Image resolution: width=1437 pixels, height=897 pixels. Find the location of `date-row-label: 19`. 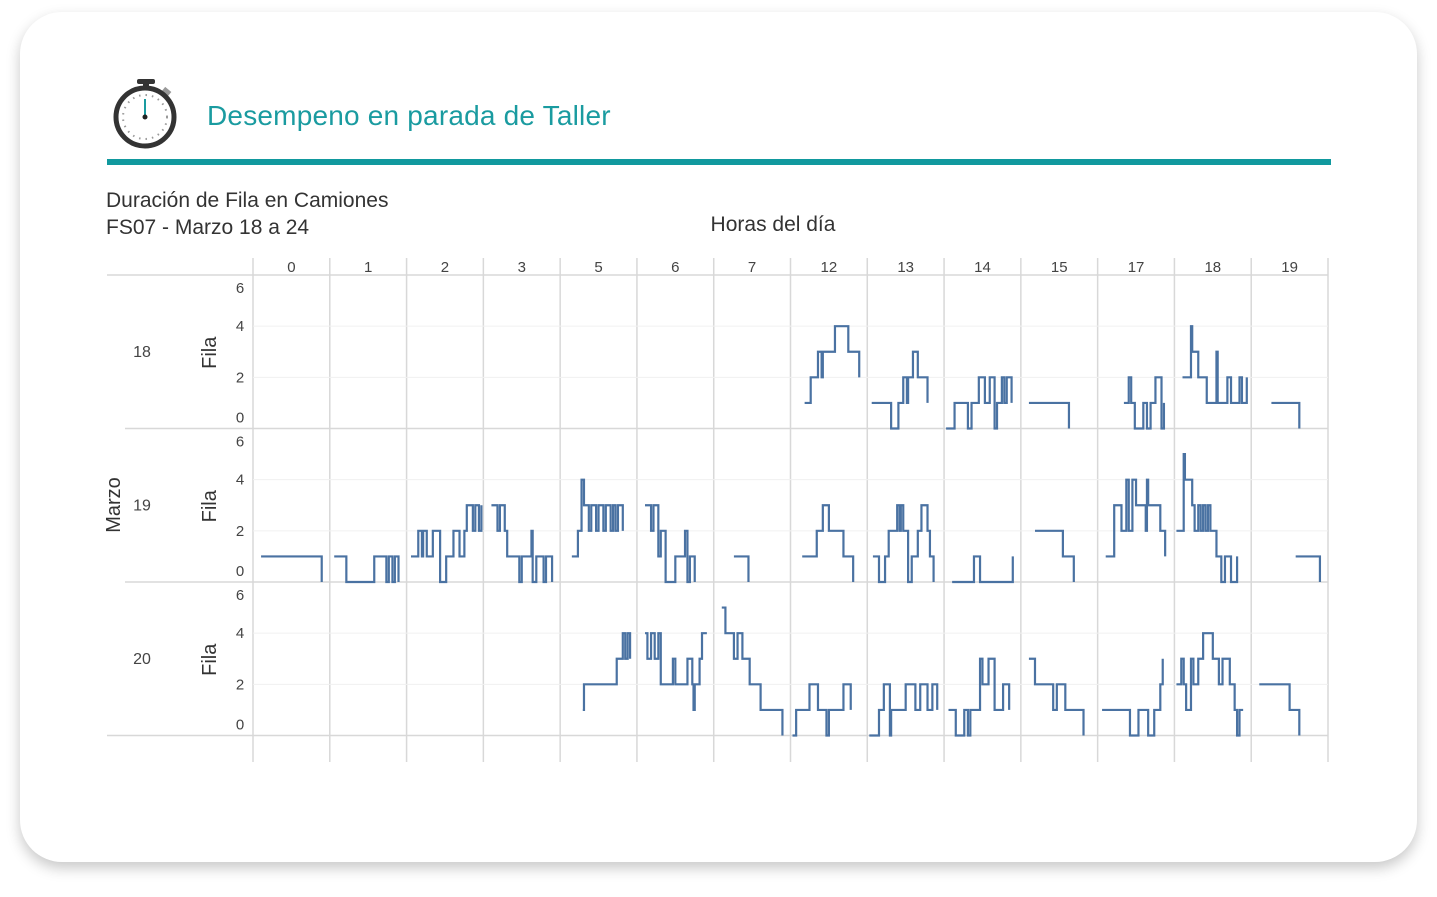

date-row-label: 19 is located at coordinates (142, 505).